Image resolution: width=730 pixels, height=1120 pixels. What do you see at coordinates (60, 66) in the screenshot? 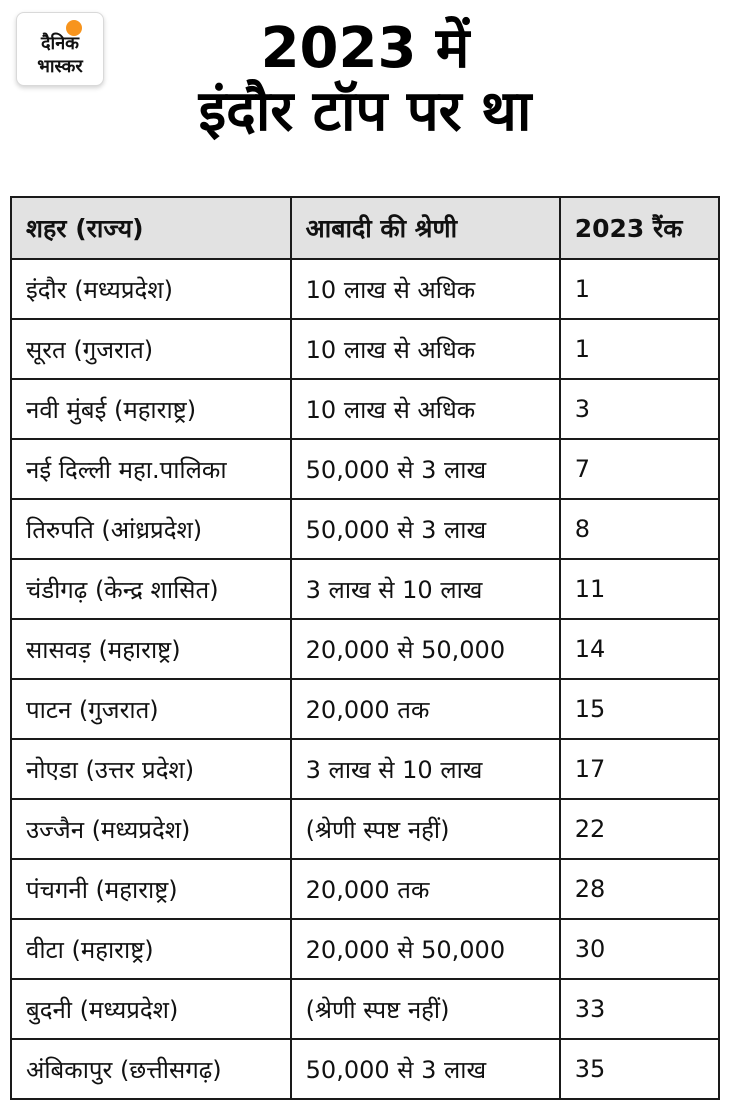
I see `logo-text-line2: भास्कर` at bounding box center [60, 66].